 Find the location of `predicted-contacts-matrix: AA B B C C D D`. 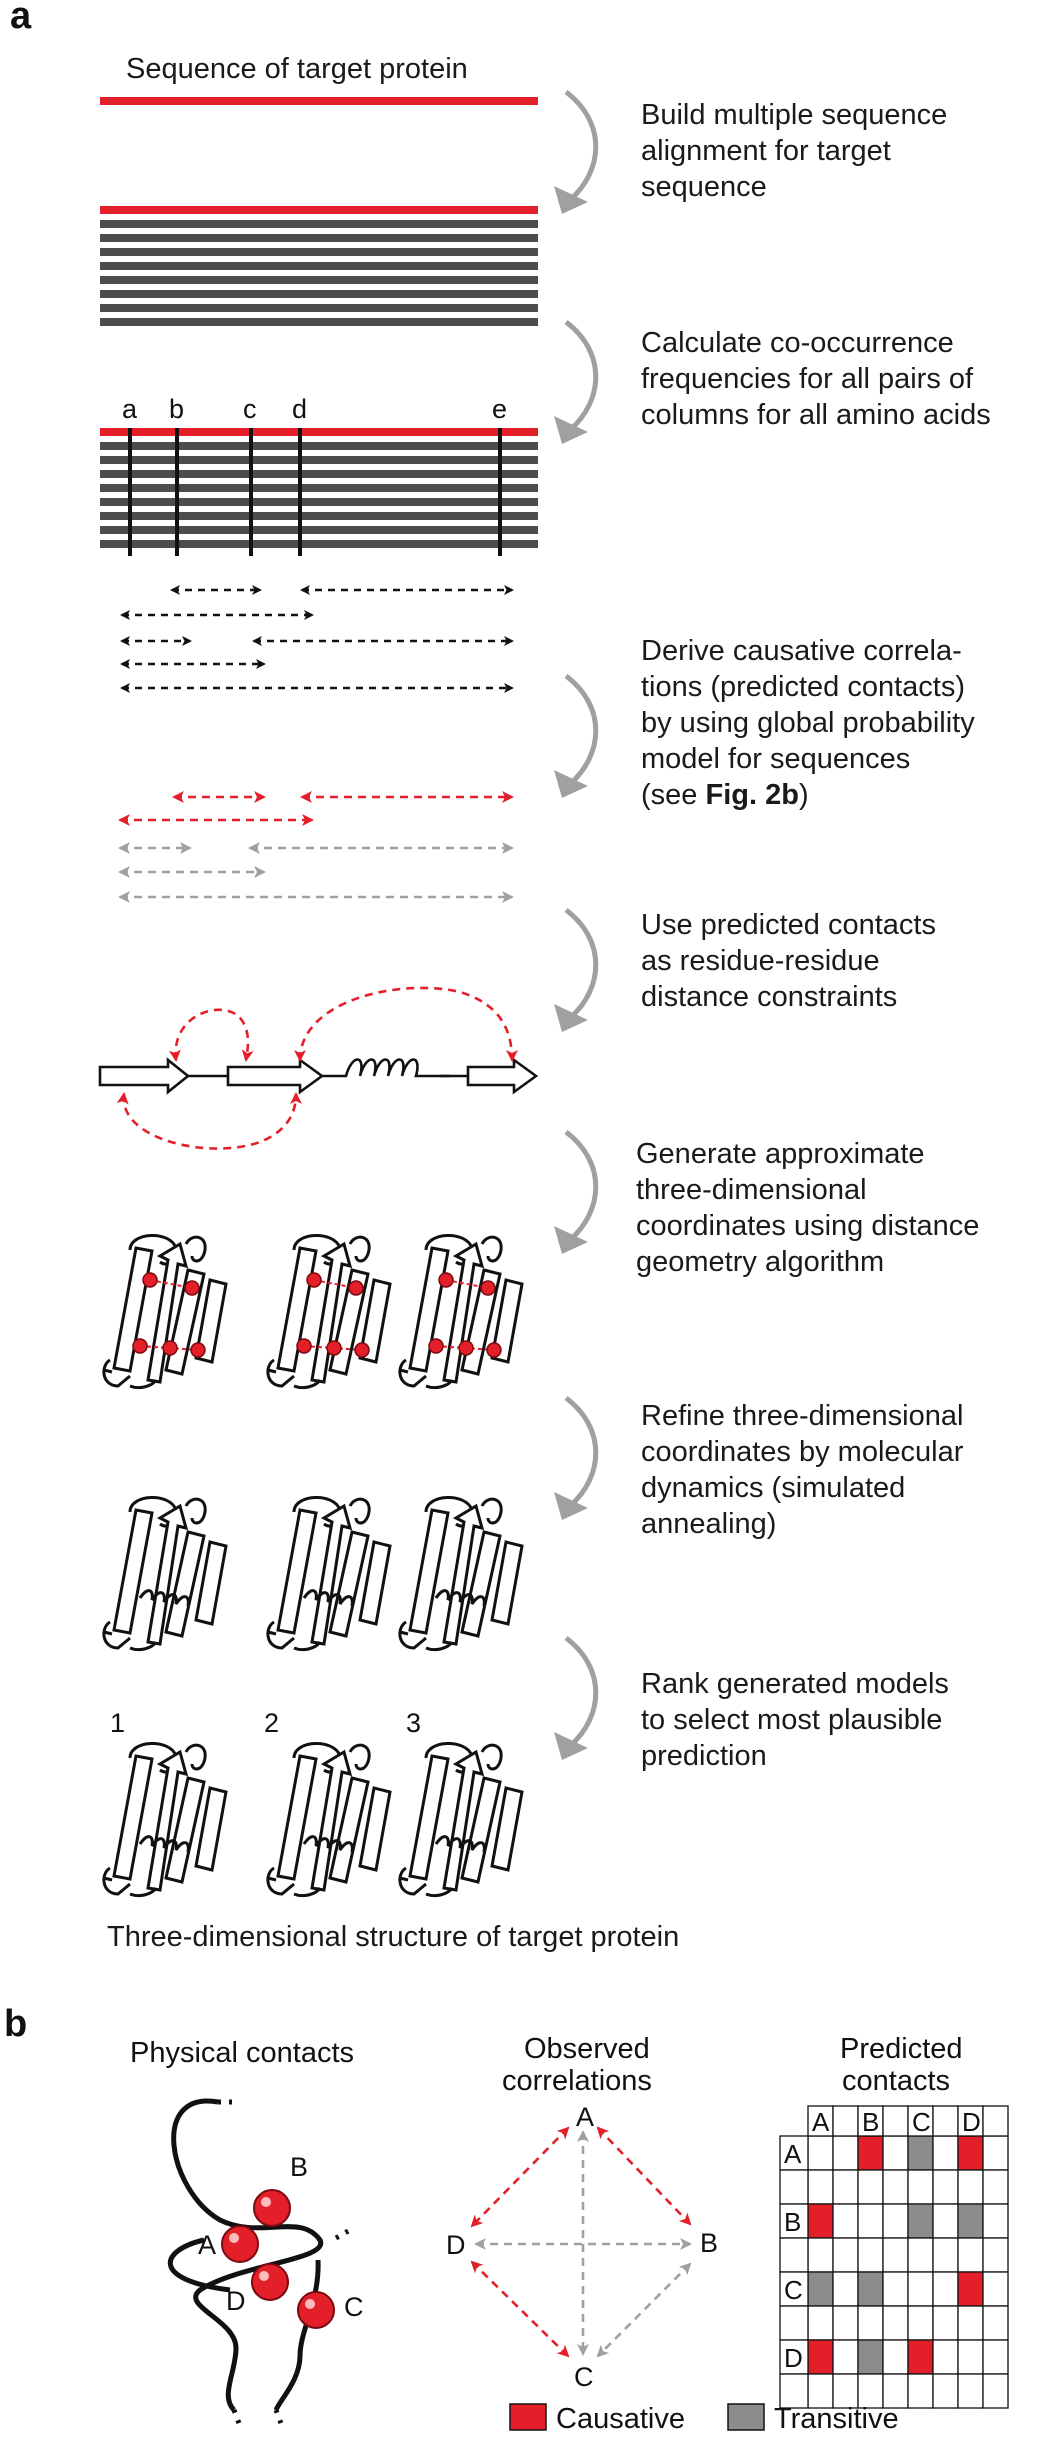

predicted-contacts-matrix: AA B B C C D D is located at coordinates (894, 2257).